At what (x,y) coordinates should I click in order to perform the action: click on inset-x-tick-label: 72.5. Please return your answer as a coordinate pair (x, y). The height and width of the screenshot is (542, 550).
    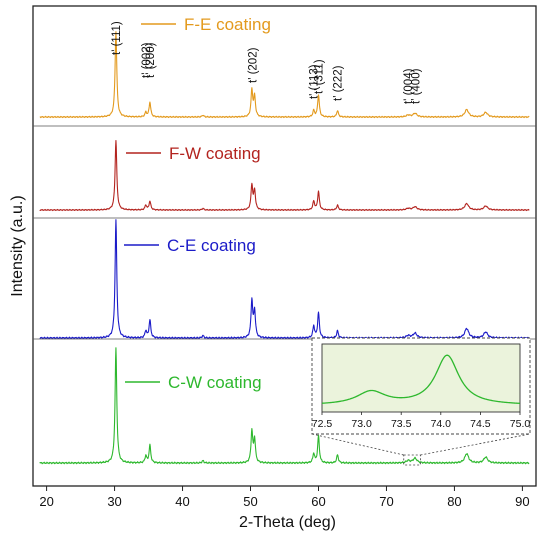
    Looking at the image, I should click on (322, 424).